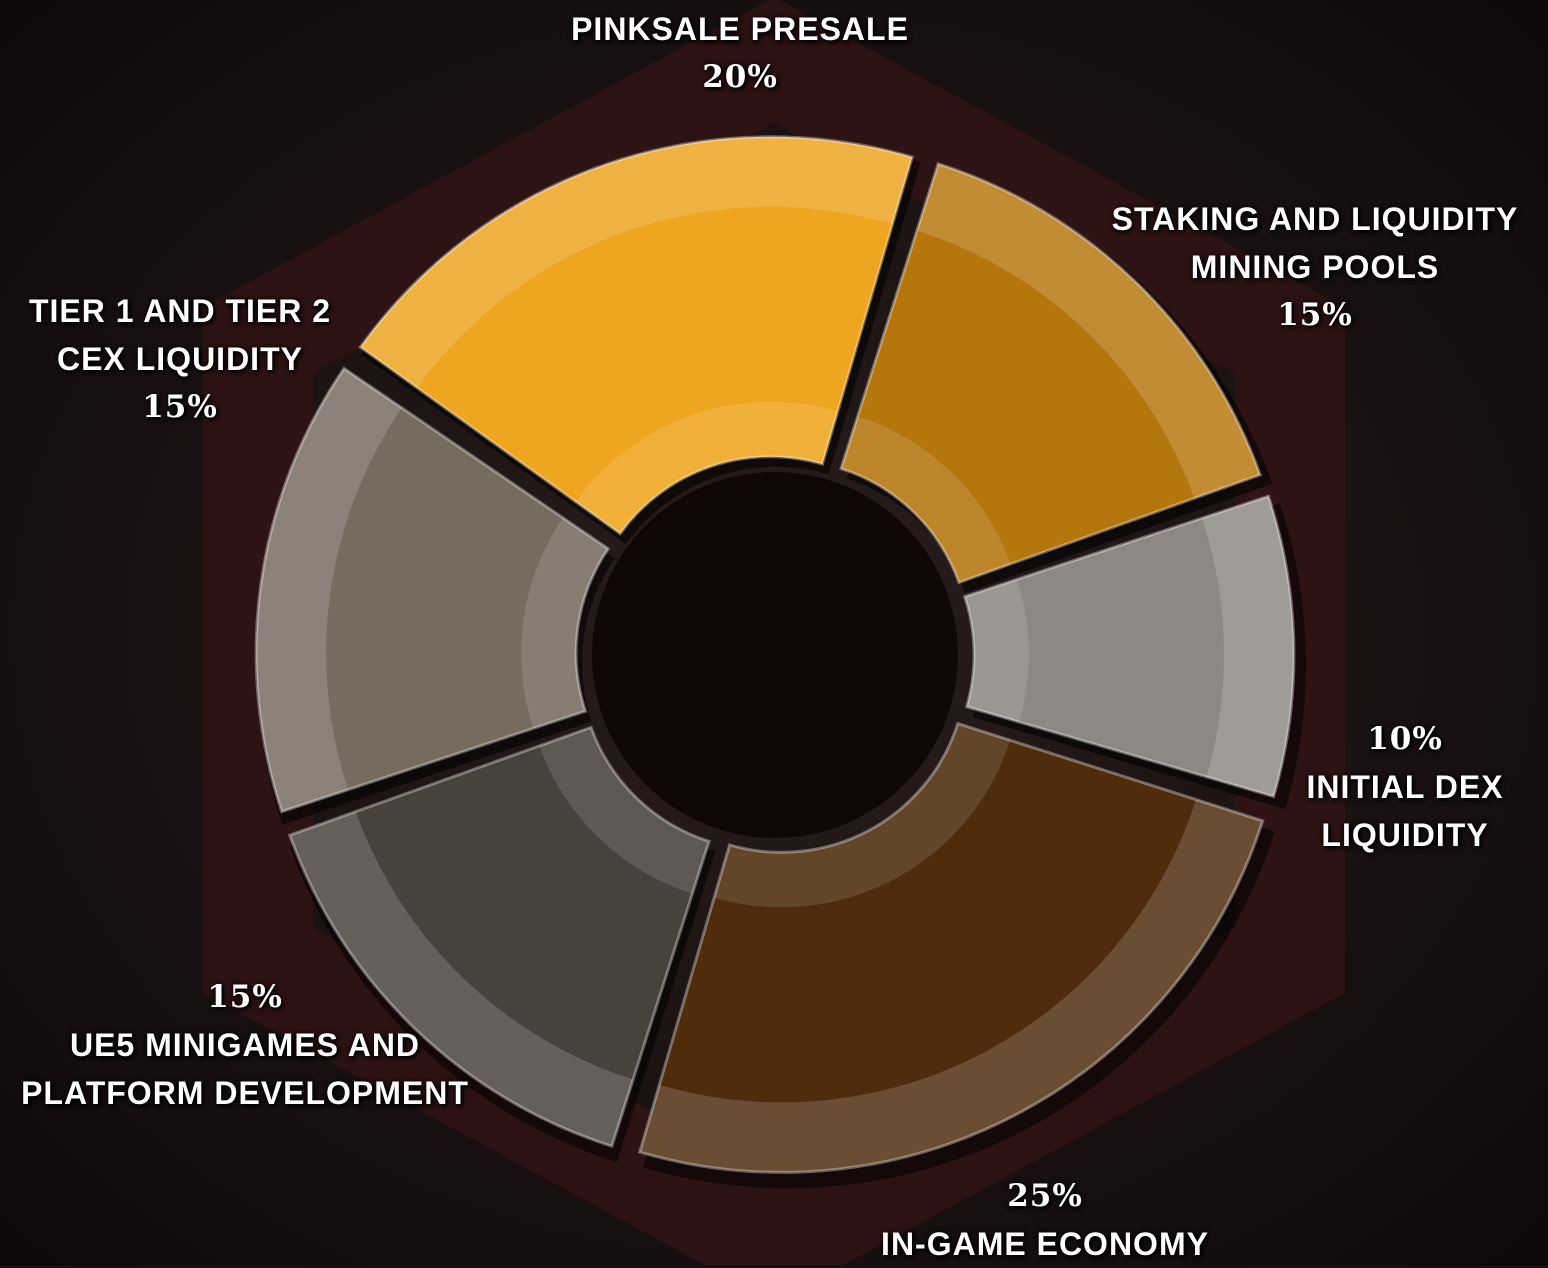 Image resolution: width=1548 pixels, height=1268 pixels. I want to click on value-label: 10%, so click(1405, 739).